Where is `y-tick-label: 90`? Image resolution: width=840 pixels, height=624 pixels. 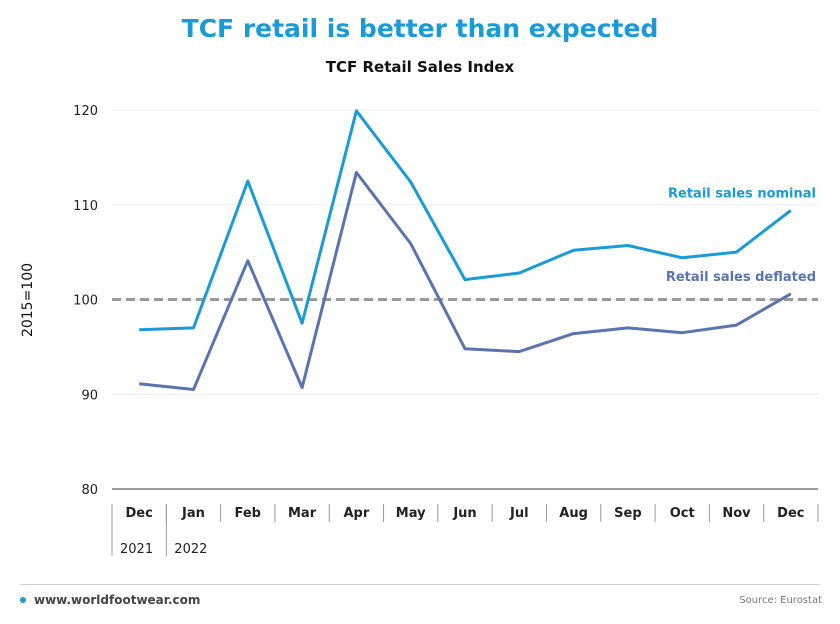 y-tick-label: 90 is located at coordinates (89, 395).